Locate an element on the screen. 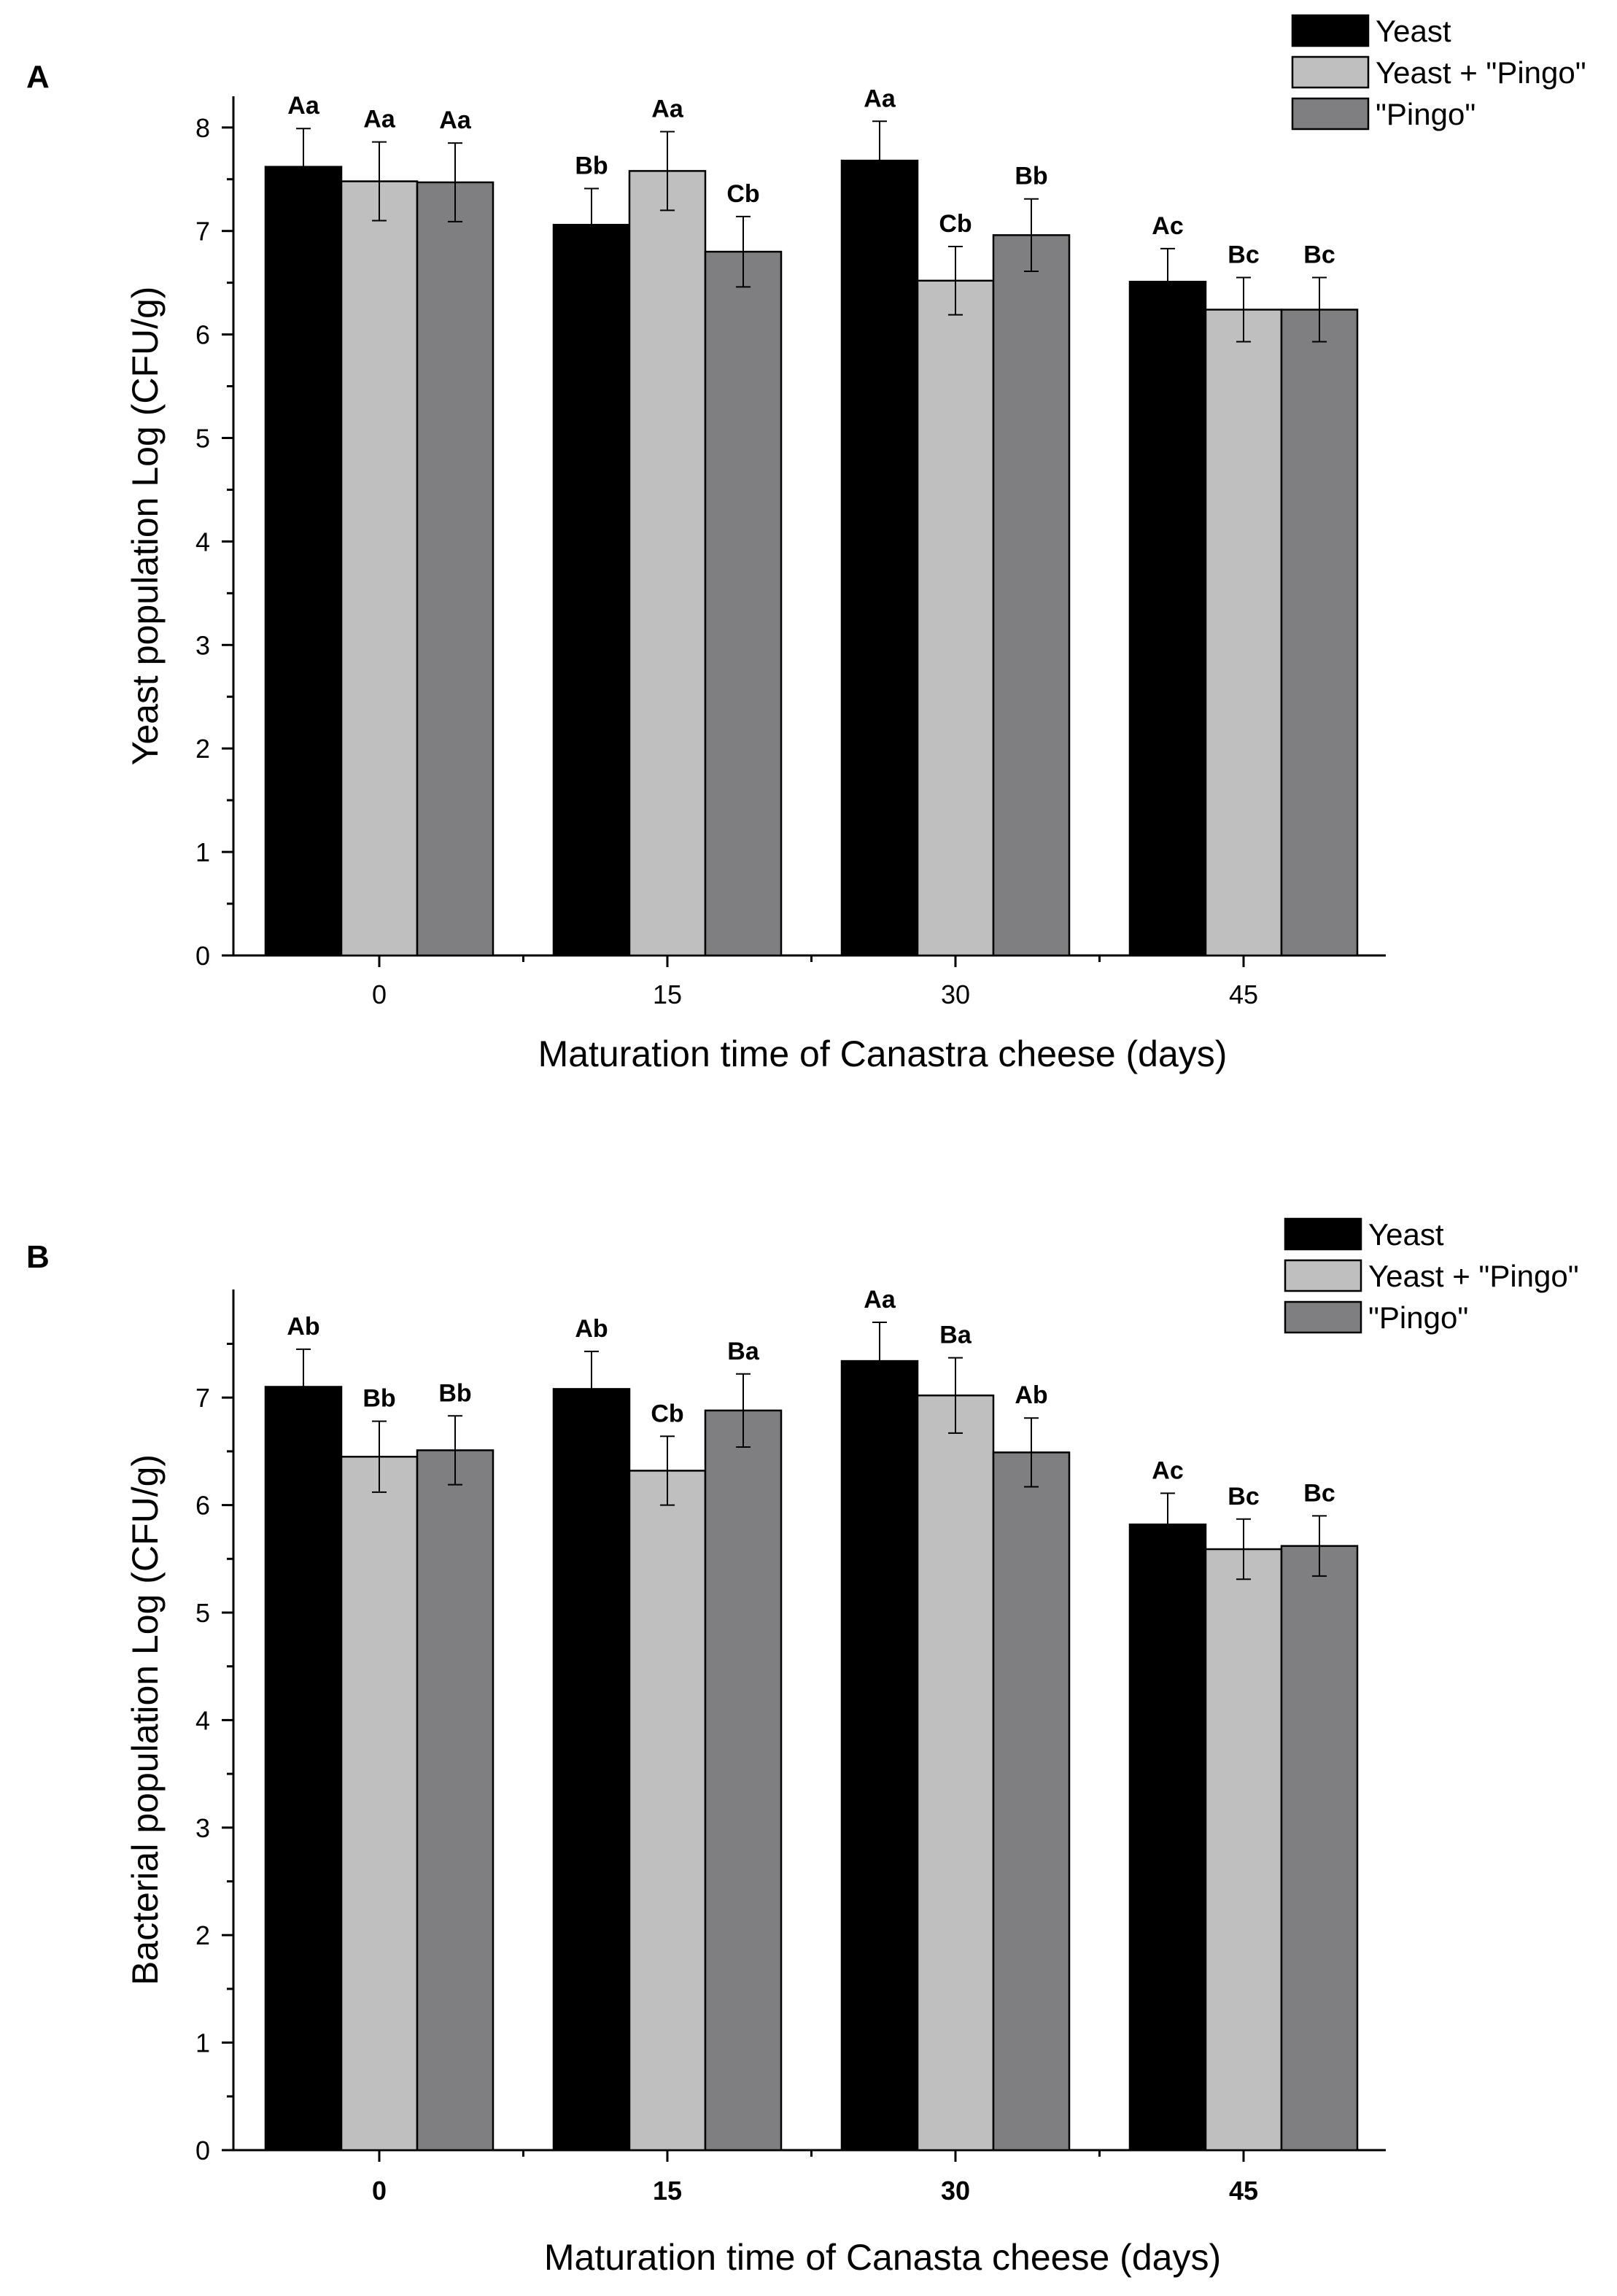 The height and width of the screenshot is (2296, 1617). y-axis-title: Yeast population Log (CFU/g) is located at coordinates (145, 526).